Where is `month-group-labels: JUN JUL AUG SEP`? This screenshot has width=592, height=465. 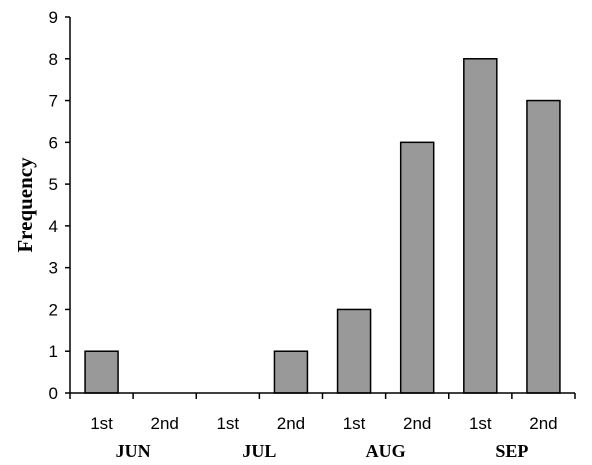
month-group-labels: JUN JUL AUG SEP is located at coordinates (322, 451).